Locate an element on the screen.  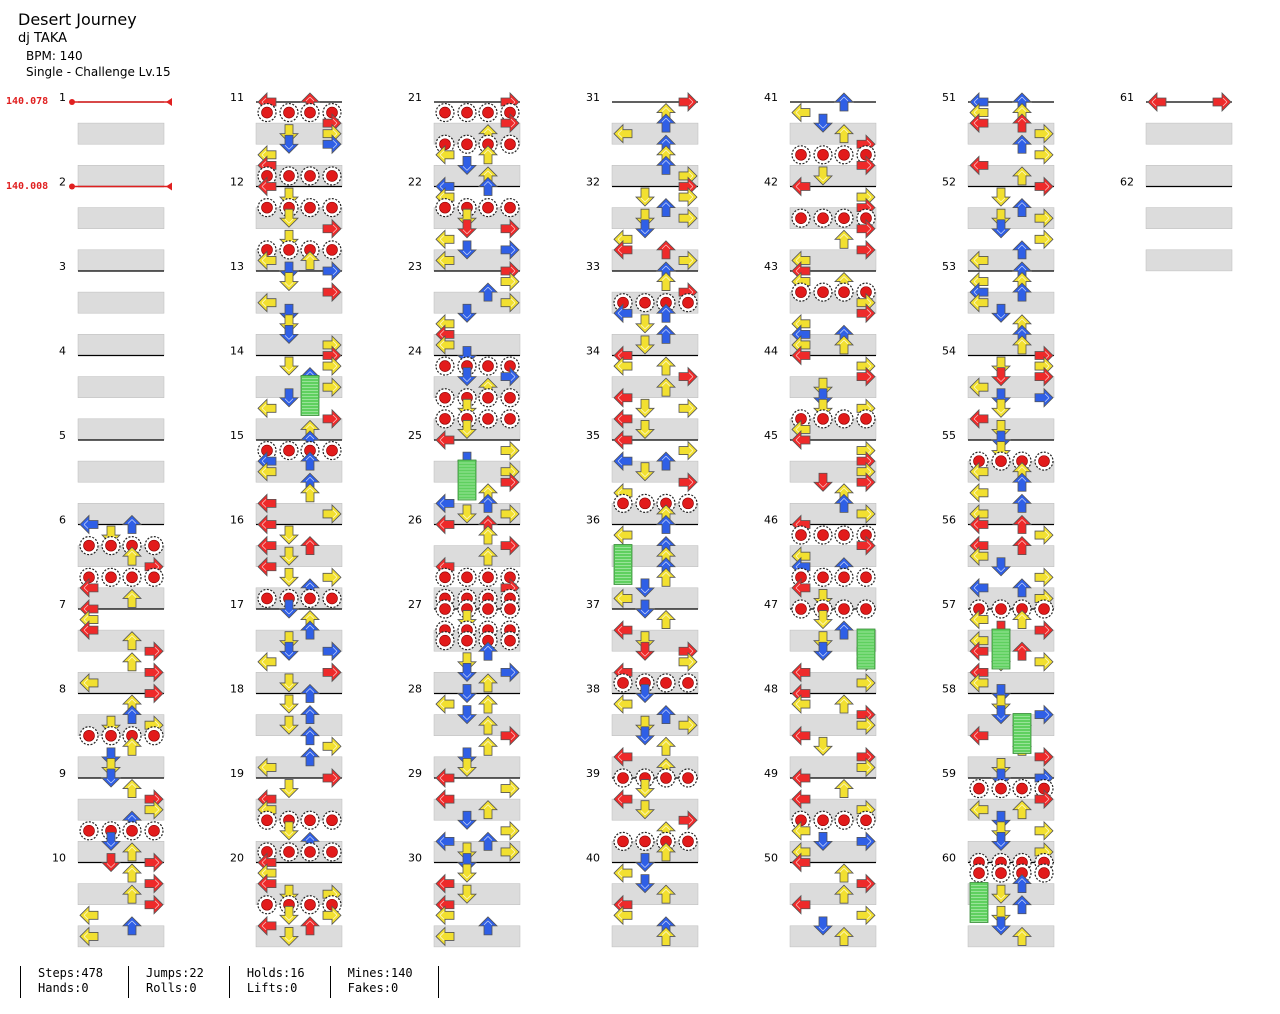
measure-number: 47 is located at coordinates (771, 604).